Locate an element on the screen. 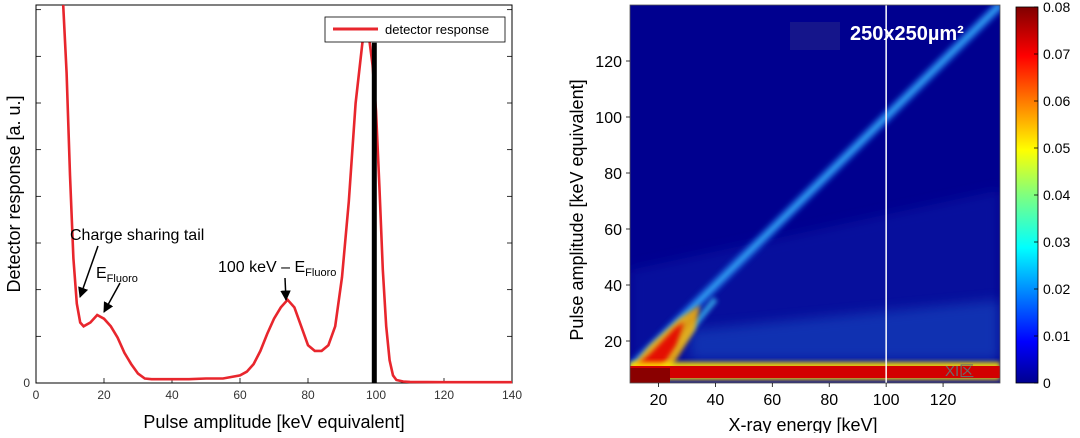  arrow-efluoro is located at coordinates (112, 297).